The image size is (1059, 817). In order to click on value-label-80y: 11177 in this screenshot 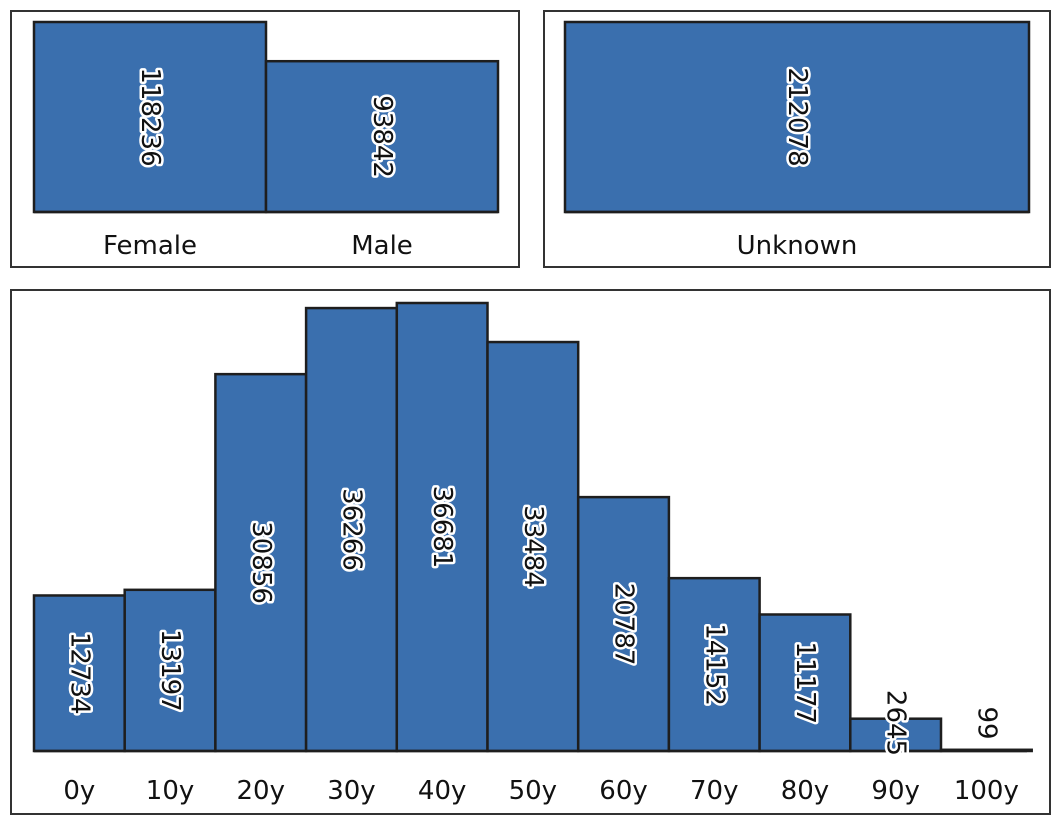, I will do `click(805, 682)`.